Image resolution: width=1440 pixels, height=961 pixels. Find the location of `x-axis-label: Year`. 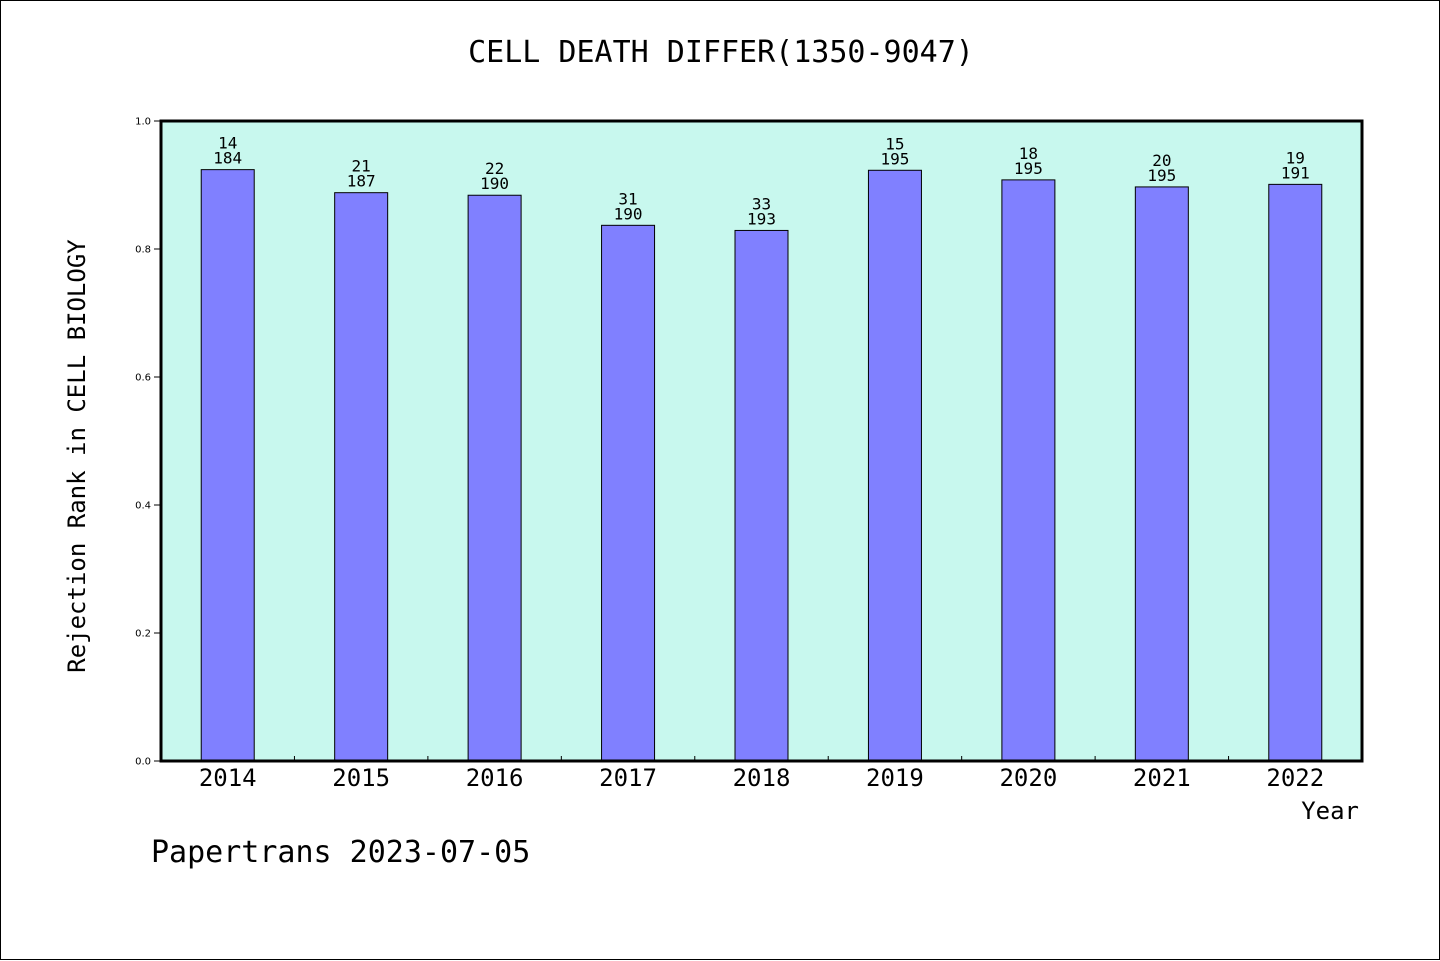

x-axis-label: Year is located at coordinates (1330, 811).